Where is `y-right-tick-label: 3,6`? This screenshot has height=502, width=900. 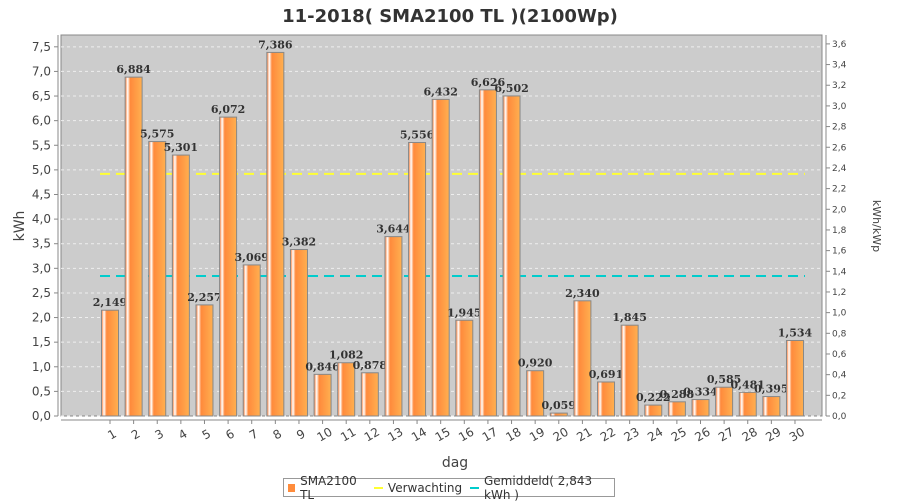 y-right-tick-label: 3,6 is located at coordinates (839, 45).